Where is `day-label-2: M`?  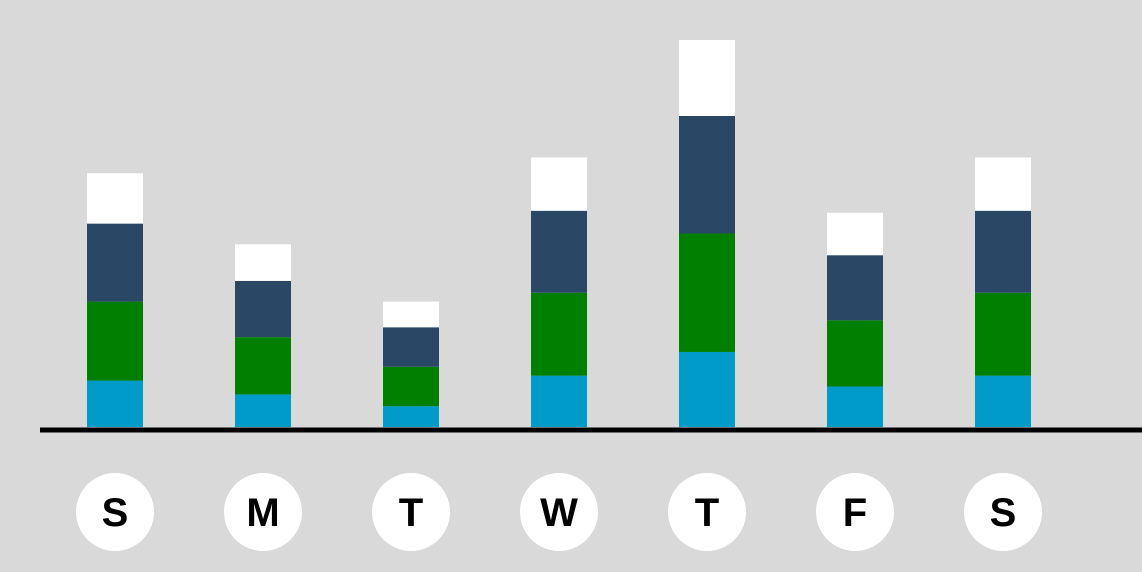 day-label-2: M is located at coordinates (262, 513).